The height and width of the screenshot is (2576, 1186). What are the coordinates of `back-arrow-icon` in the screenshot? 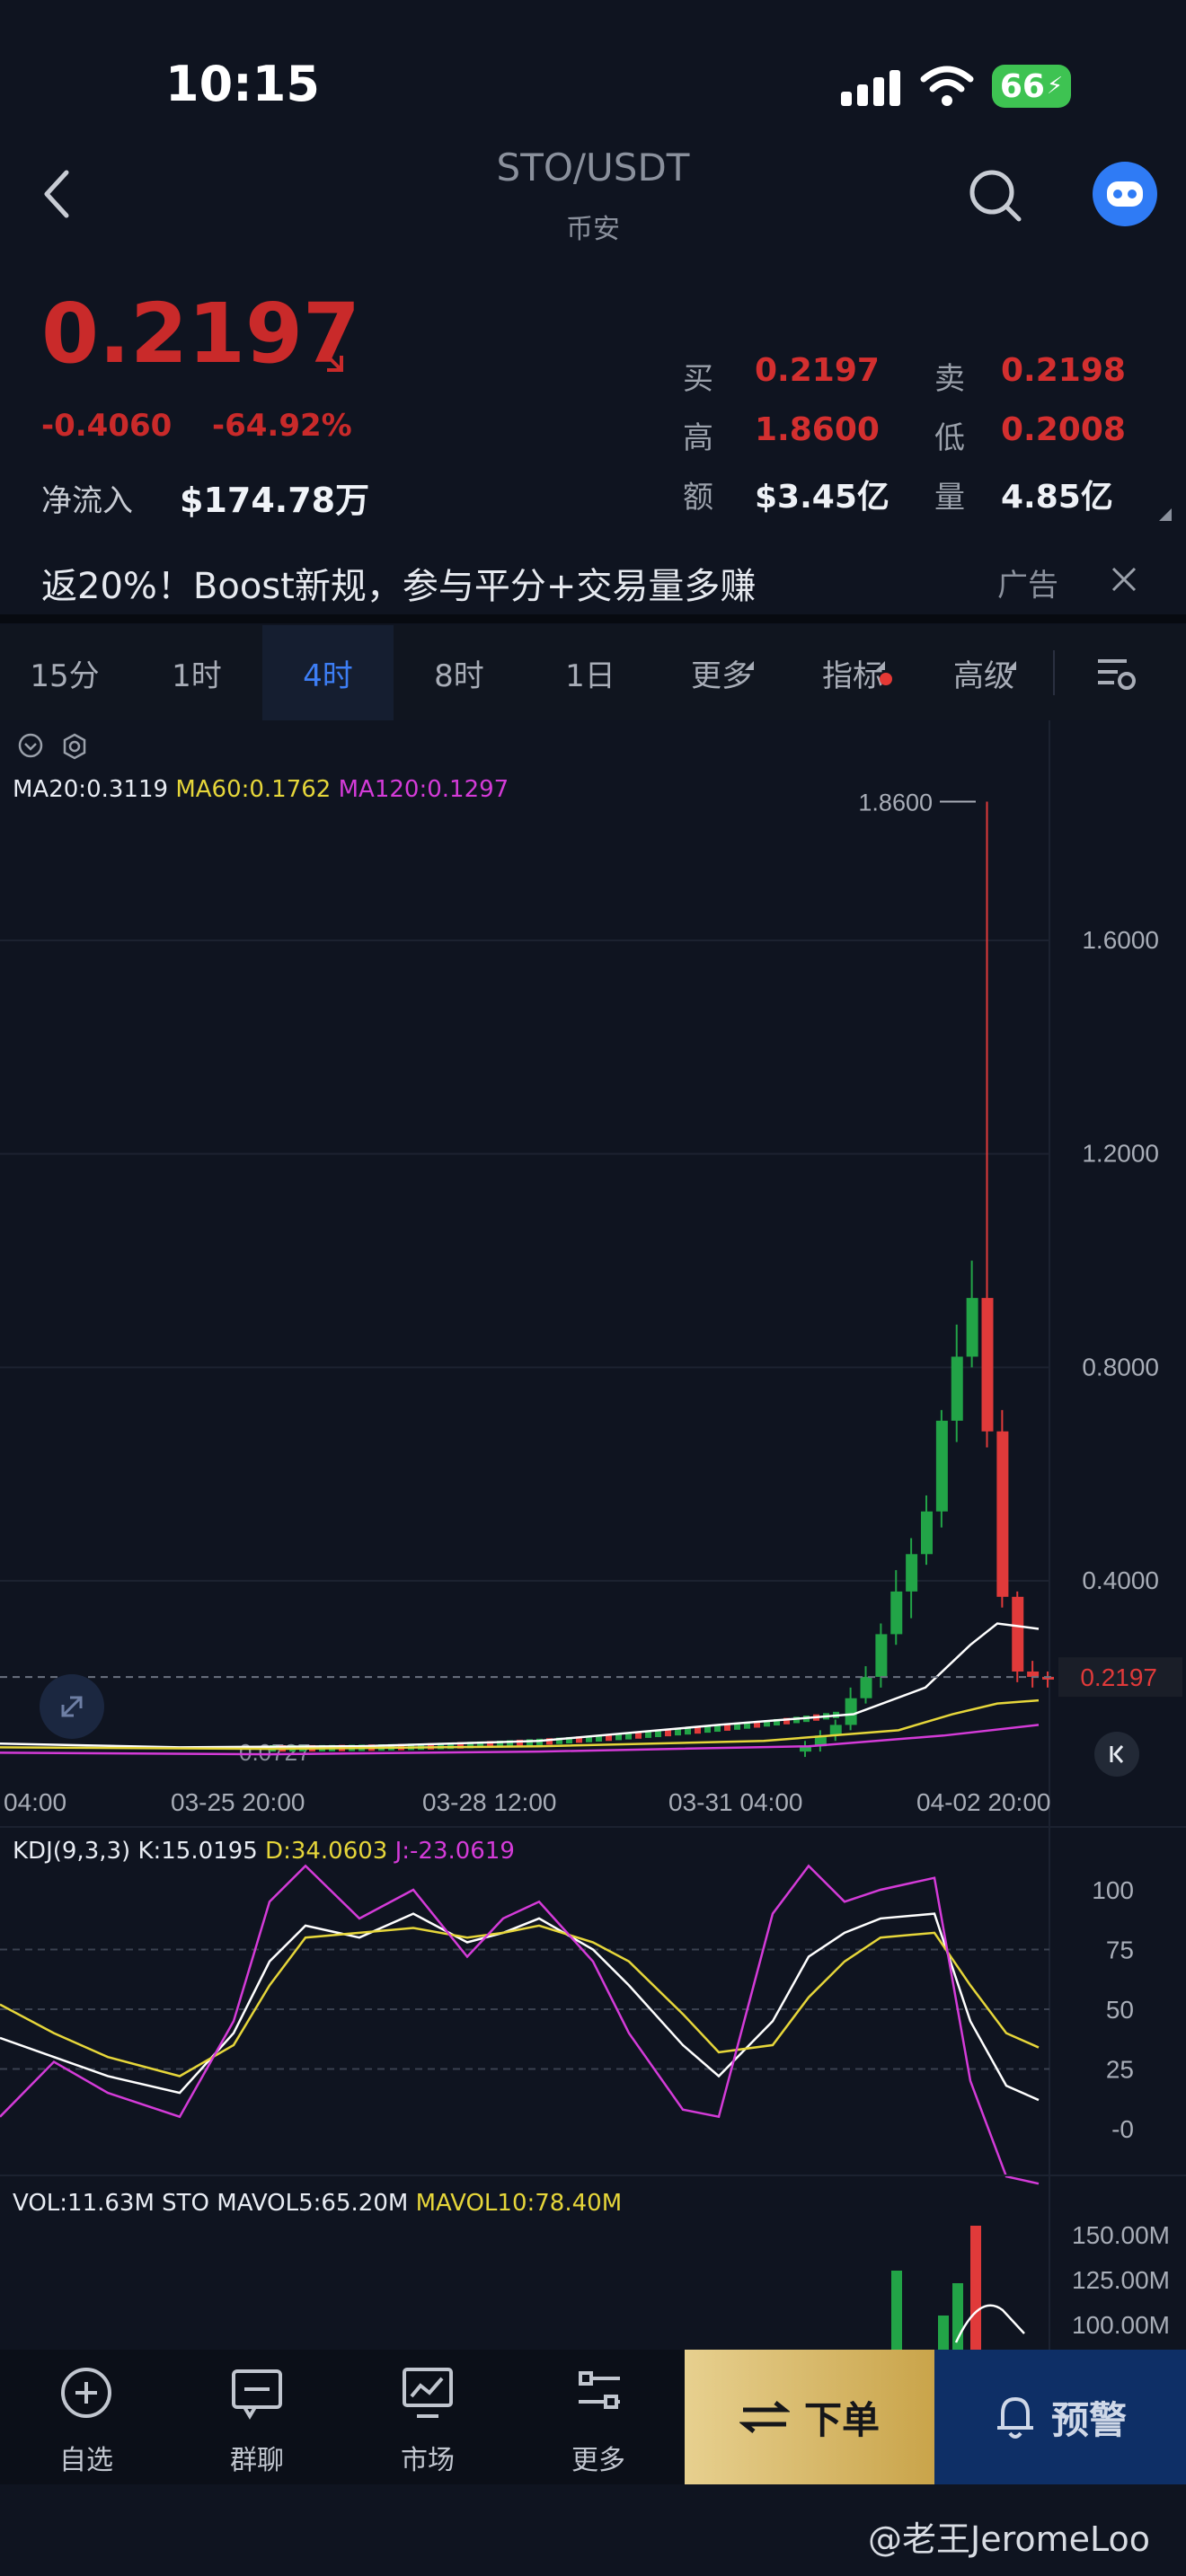 It's located at (57, 194).